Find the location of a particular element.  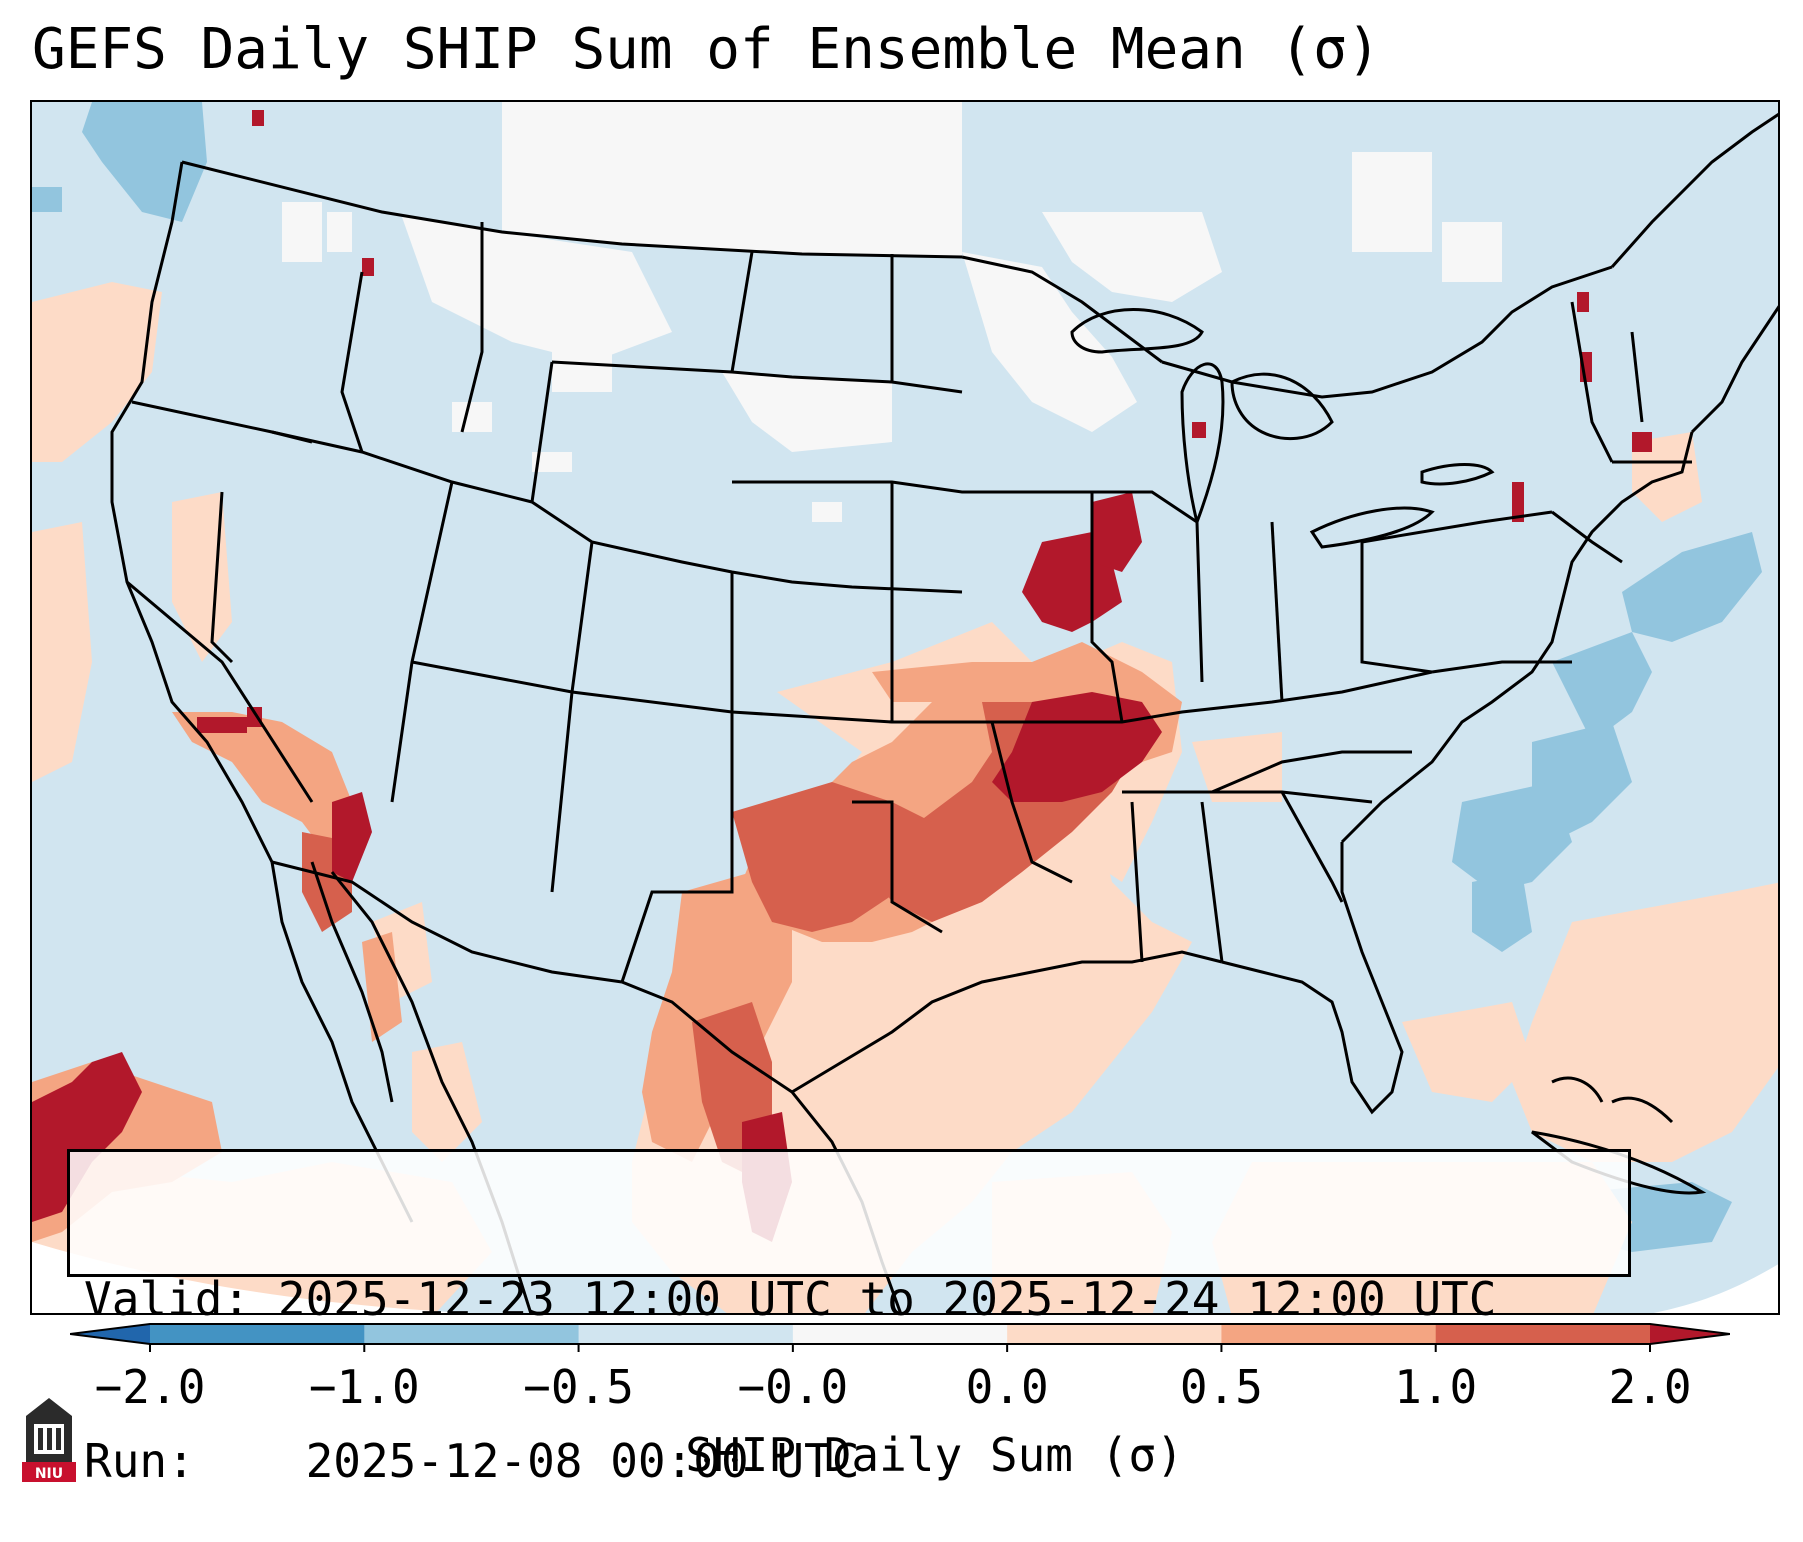

colorbar-extend-low is located at coordinates (110, 1334).